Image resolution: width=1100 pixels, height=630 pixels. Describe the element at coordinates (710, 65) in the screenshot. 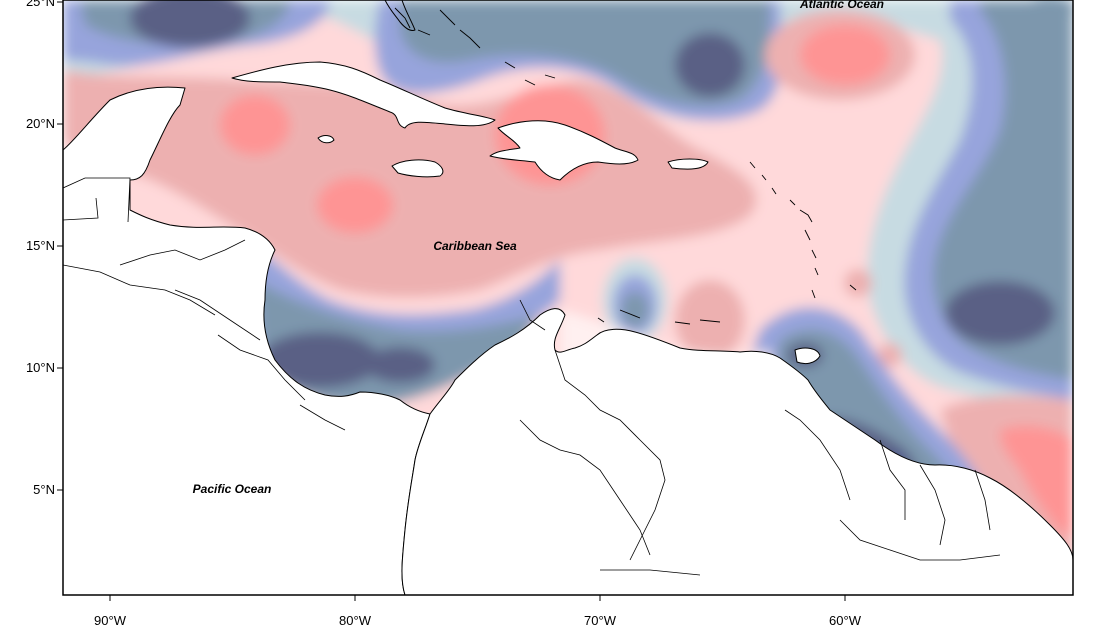

I see `neg-core-bahamas` at that location.